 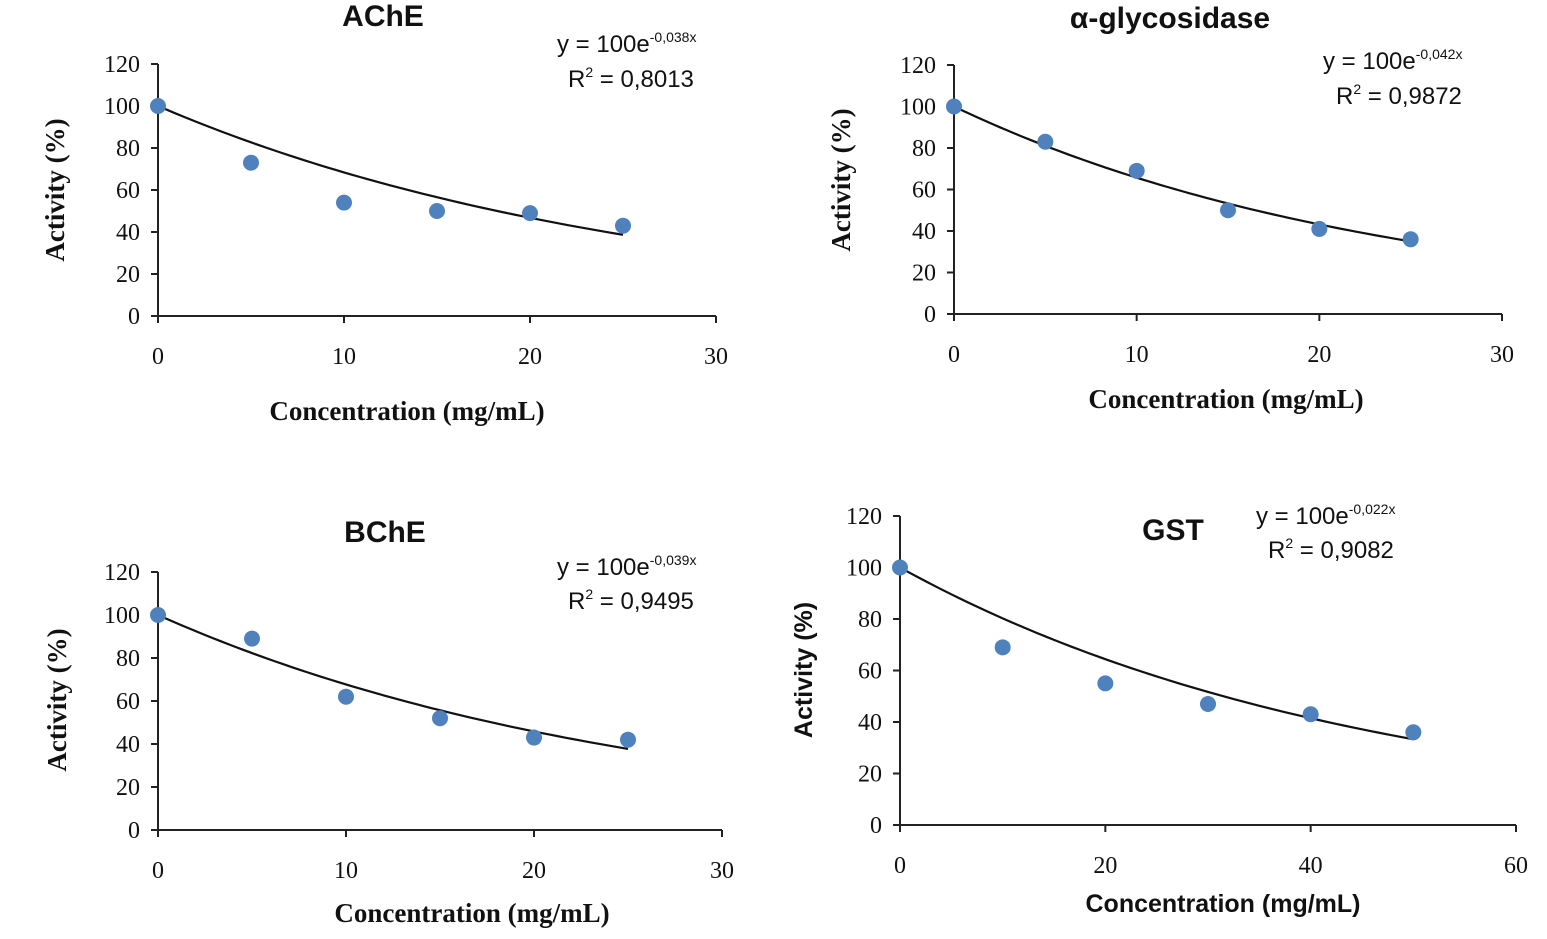 I want to click on equation-exponent: -0,038x, so click(x=673, y=37).